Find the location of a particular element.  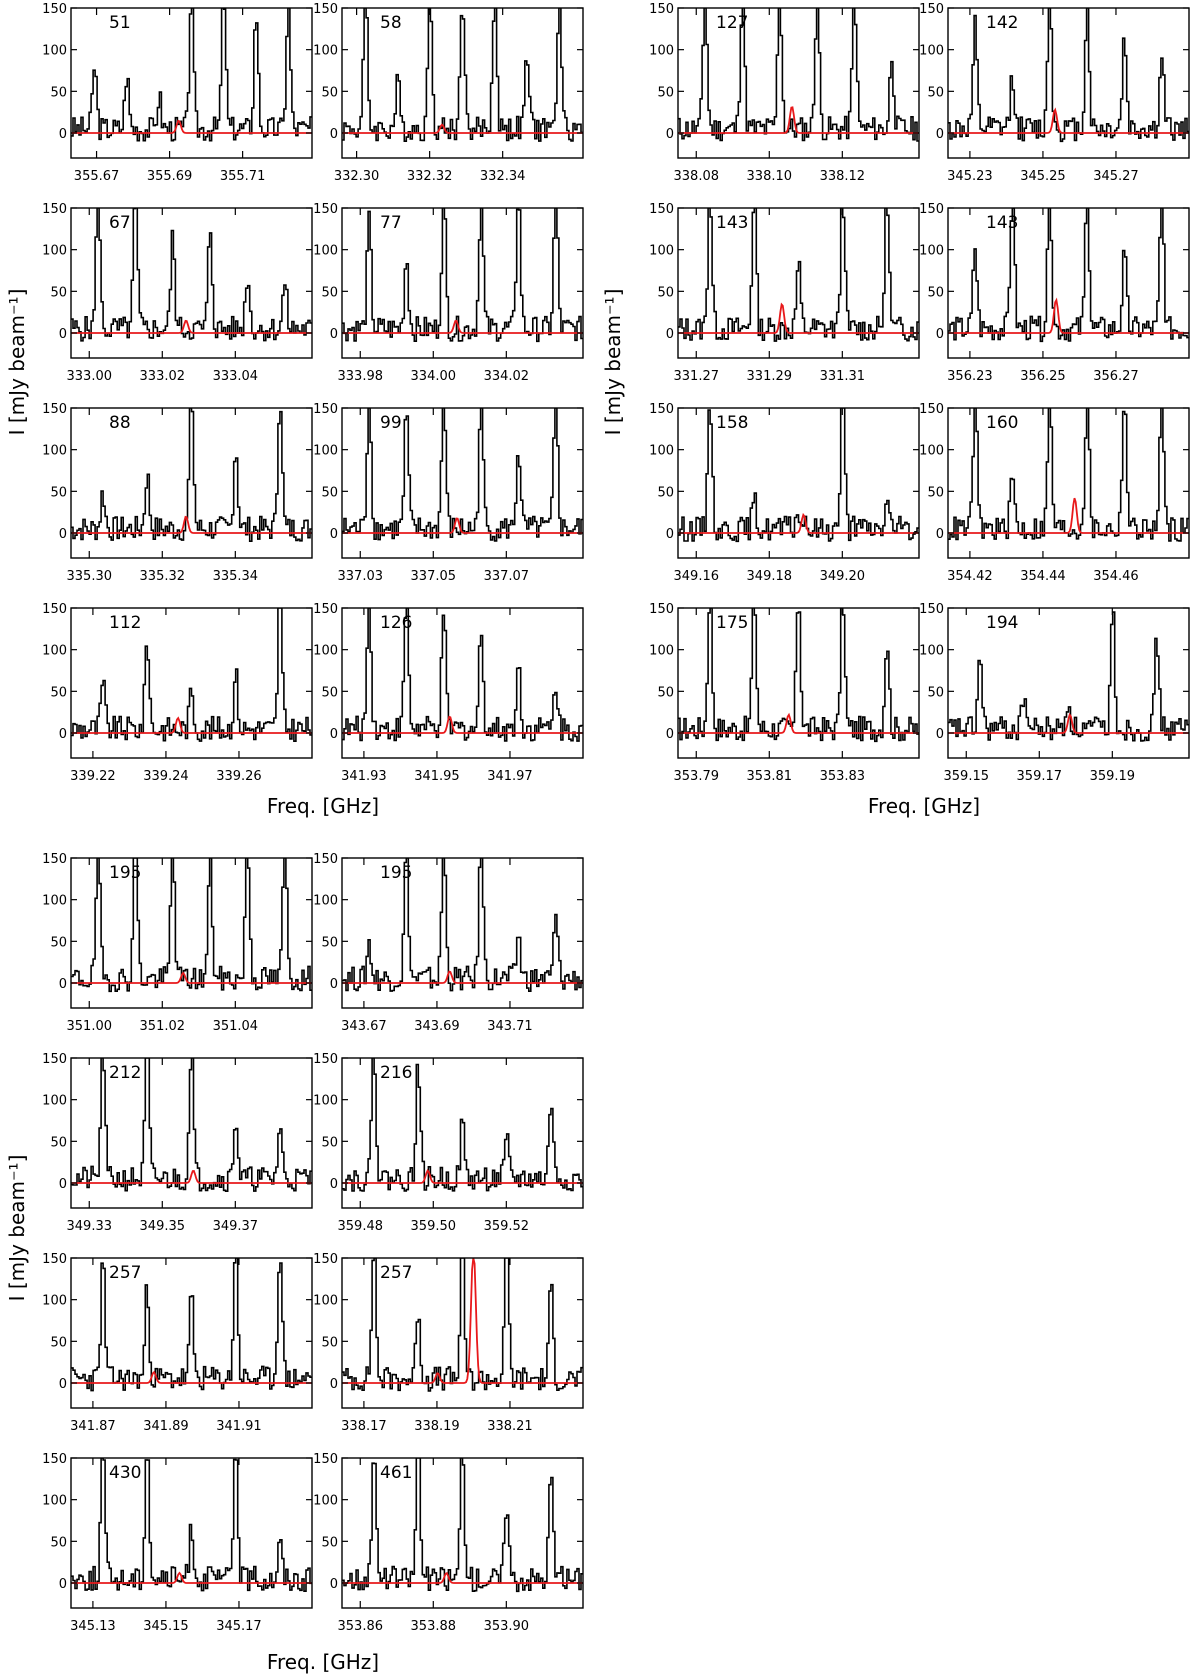

x-tick-label: 359.15 is located at coordinates (967, 776).